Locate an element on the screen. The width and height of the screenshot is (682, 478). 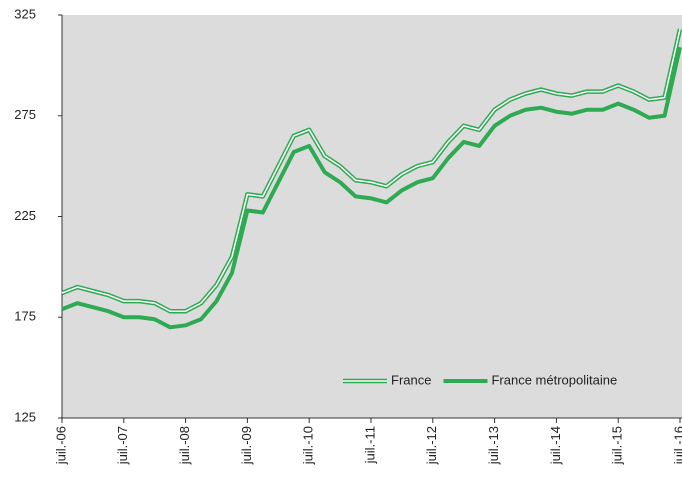
x-tick-label: juil.-10 is located at coordinates (308, 445).